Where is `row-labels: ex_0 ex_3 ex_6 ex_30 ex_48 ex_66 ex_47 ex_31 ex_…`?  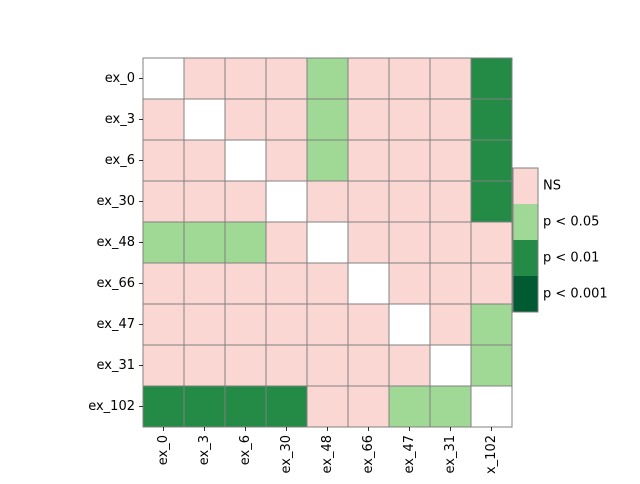
row-labels: ex_0 ex_3 ex_6 ex_30 ex_48 ex_66 ex_47 ex_31 ex_… is located at coordinates (115, 242).